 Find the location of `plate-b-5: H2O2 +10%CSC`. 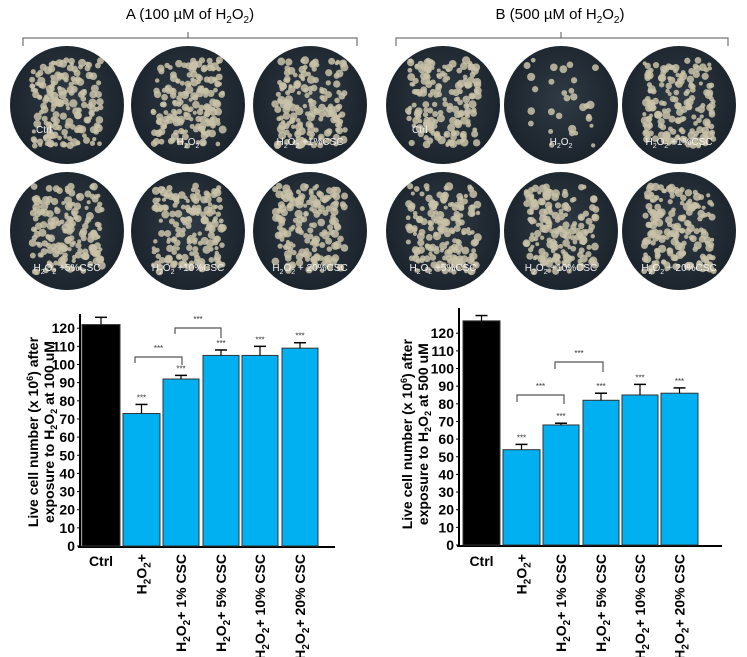

plate-b-5: H2O2 +10%CSC is located at coordinates (561, 231).